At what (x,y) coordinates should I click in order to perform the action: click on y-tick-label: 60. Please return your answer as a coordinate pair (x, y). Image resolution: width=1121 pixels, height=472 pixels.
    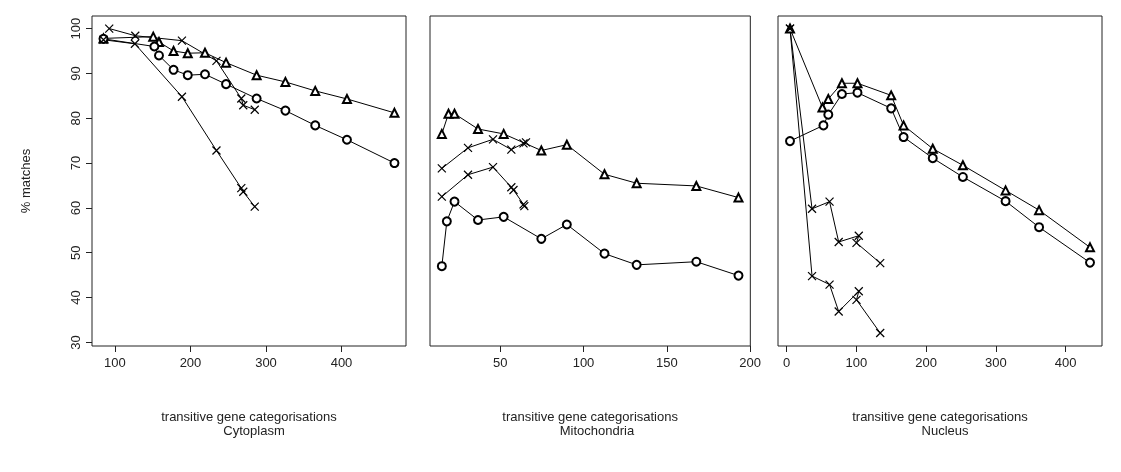
    Looking at the image, I should click on (75, 208).